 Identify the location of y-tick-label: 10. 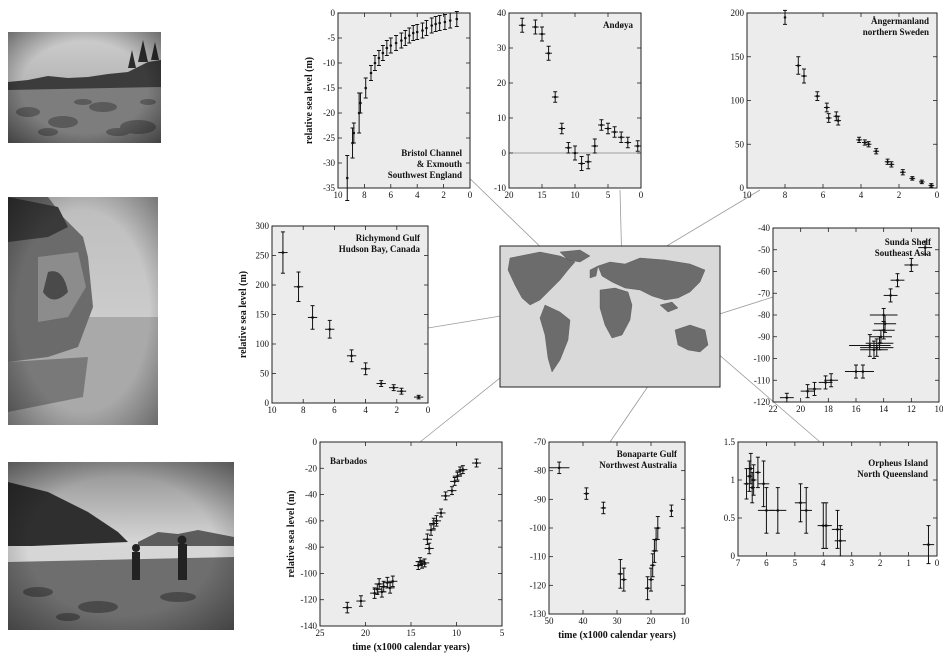
(502, 118).